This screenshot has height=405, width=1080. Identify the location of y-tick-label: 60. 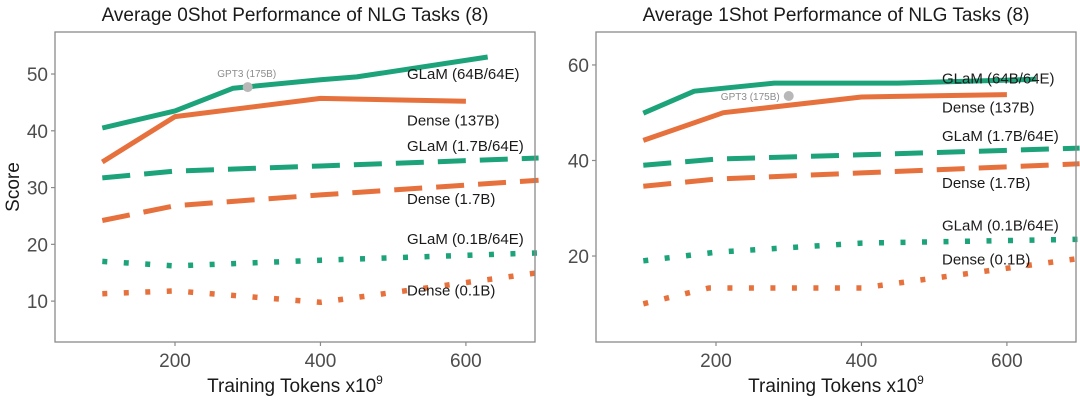
(578, 66).